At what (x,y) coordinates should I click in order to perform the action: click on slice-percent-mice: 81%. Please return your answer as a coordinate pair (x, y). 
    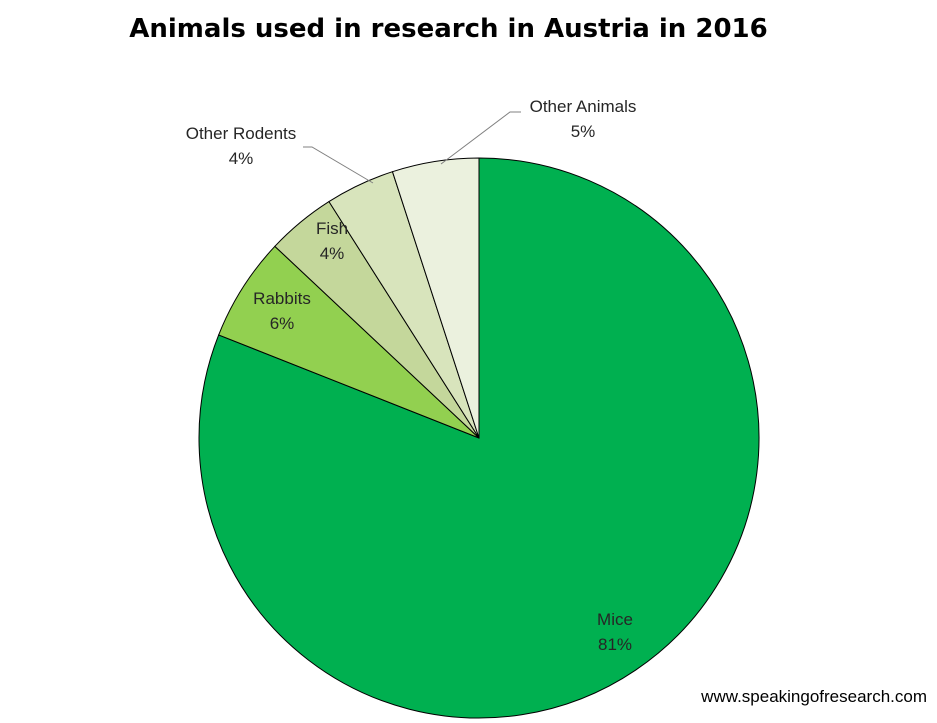
    Looking at the image, I should click on (615, 644).